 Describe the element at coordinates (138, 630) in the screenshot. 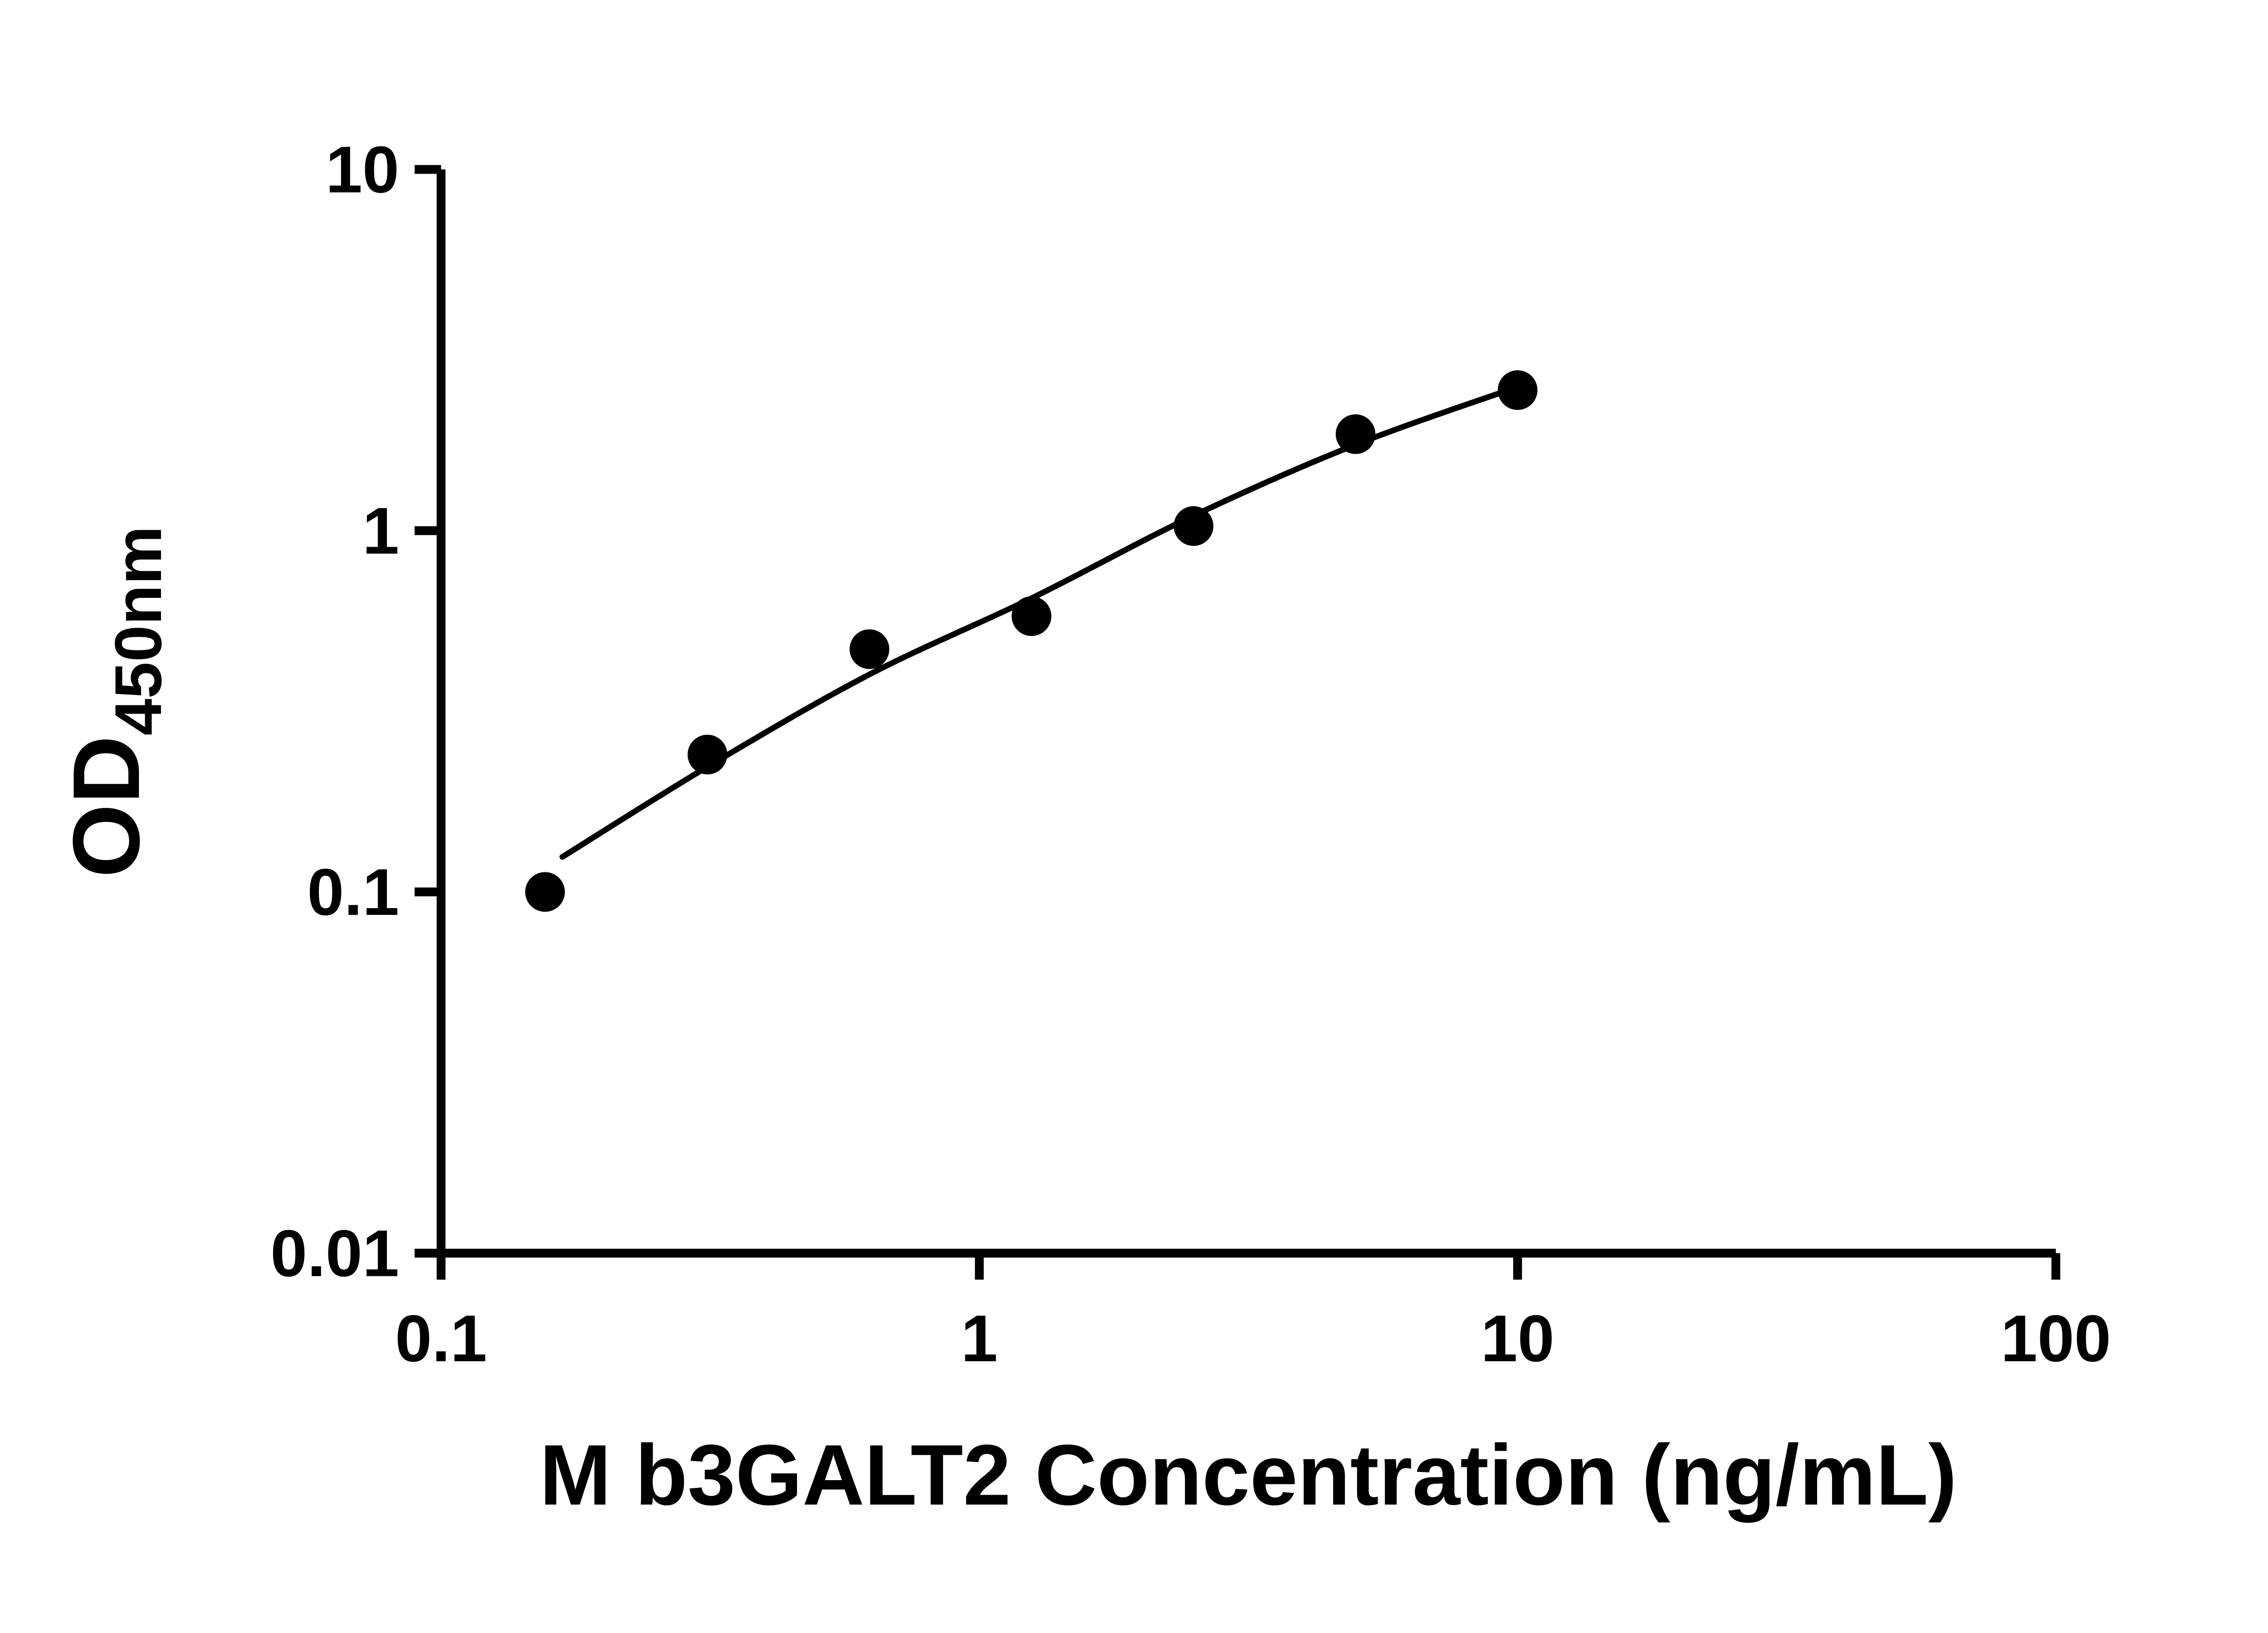

I see `y-axis-title-sub: 450nm` at that location.